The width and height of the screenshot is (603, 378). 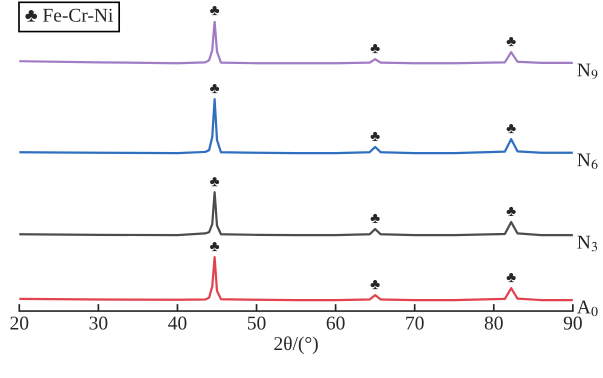 I want to click on x-tick-label: 80, so click(x=493, y=323).